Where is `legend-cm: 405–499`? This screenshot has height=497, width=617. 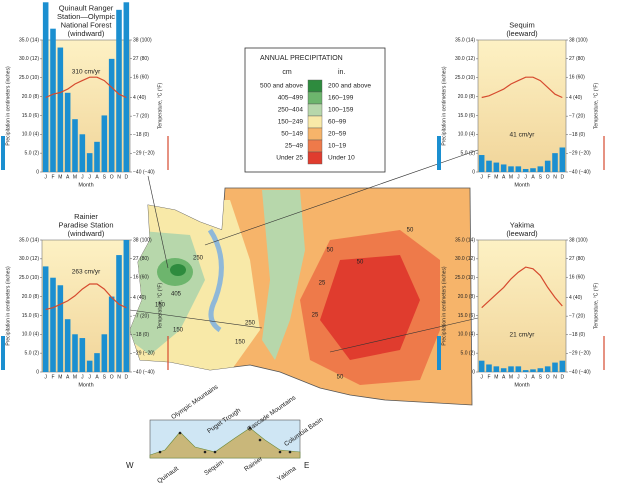
legend-cm: 405–499 is located at coordinates (291, 98).